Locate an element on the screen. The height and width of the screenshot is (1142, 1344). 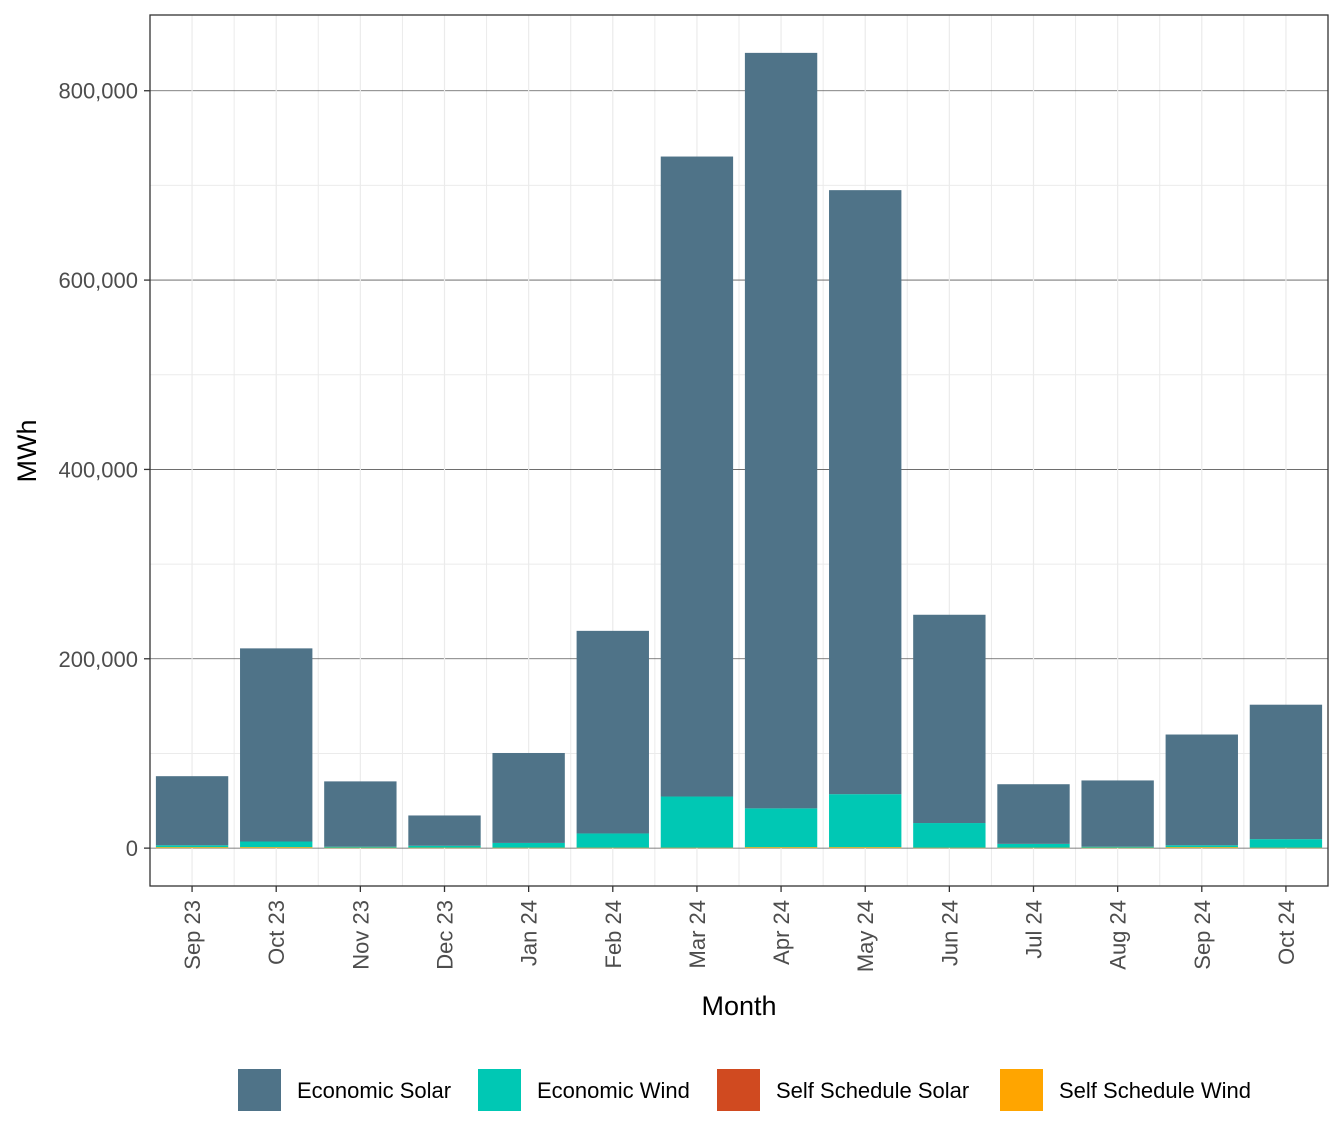
y-axis: 0 200,000 400,000 600,000 800,000 is located at coordinates (104, 470).